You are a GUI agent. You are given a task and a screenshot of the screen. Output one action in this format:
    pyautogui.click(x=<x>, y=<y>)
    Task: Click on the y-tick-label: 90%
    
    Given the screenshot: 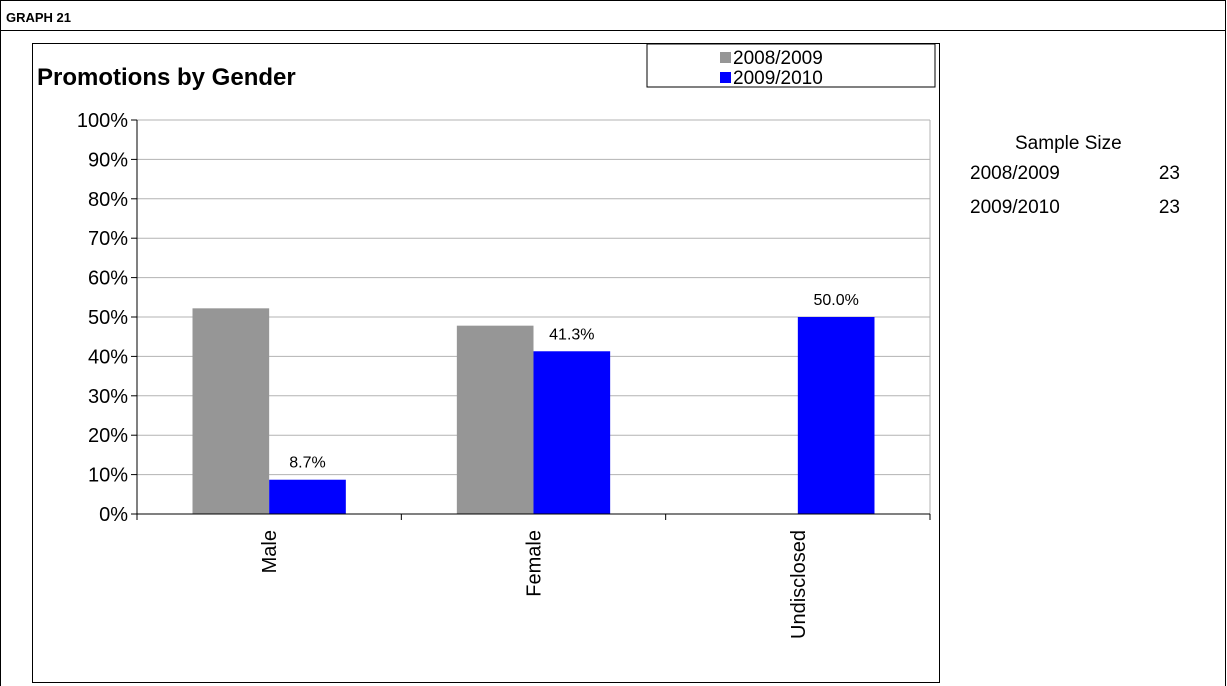 What is the action you would take?
    pyautogui.click(x=108, y=160)
    